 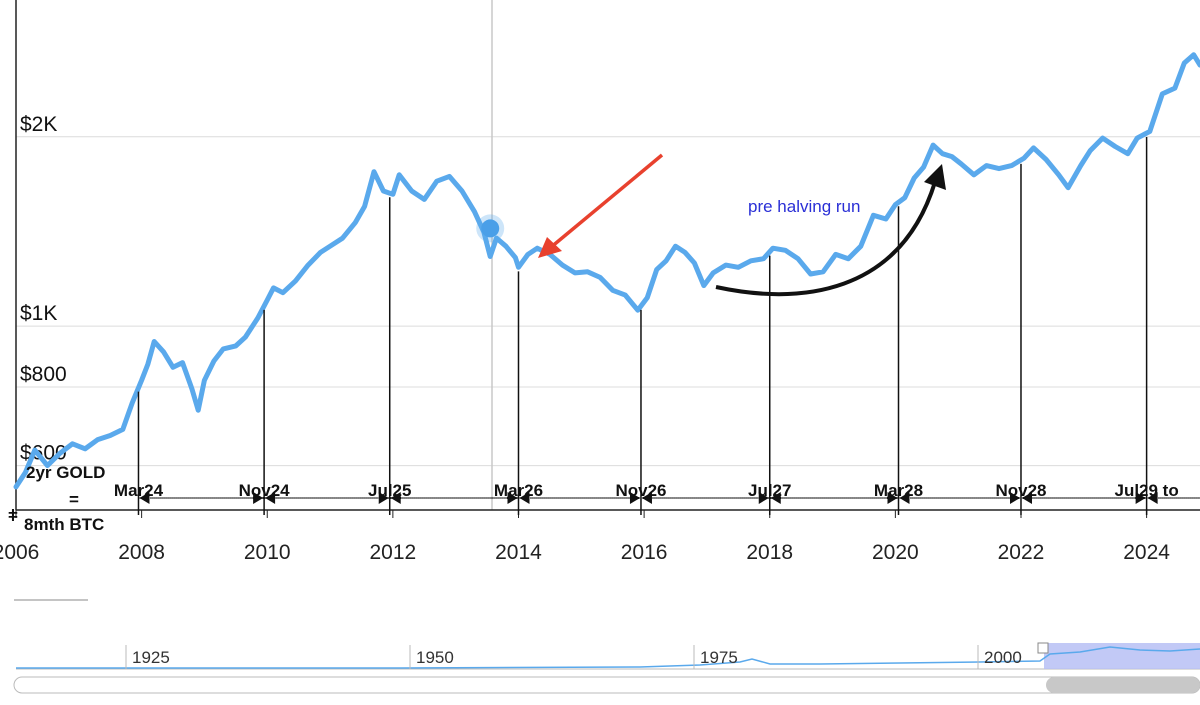 What do you see at coordinates (43, 374) in the screenshot?
I see `y-tick-label: $800` at bounding box center [43, 374].